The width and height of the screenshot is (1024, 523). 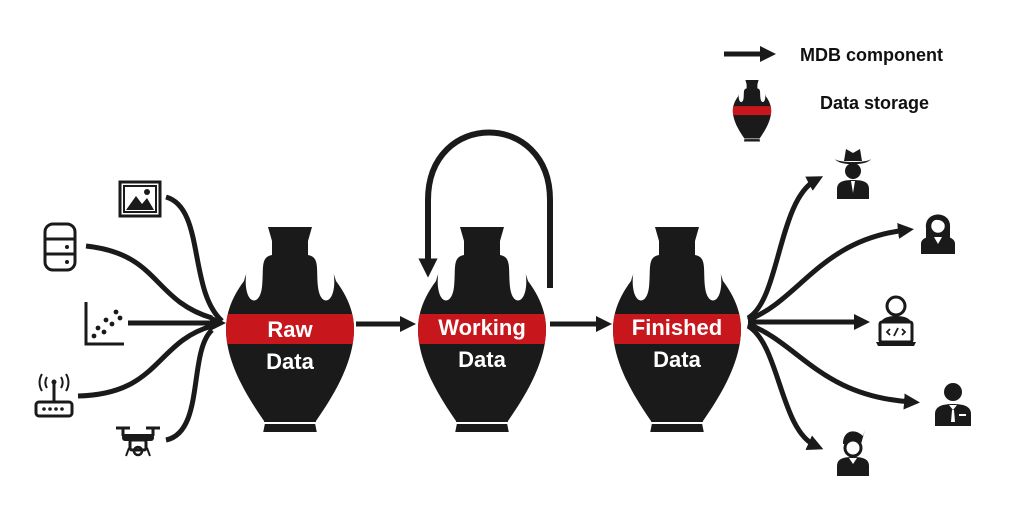 I want to click on finished-data-label-line2: Data, so click(x=677, y=359).